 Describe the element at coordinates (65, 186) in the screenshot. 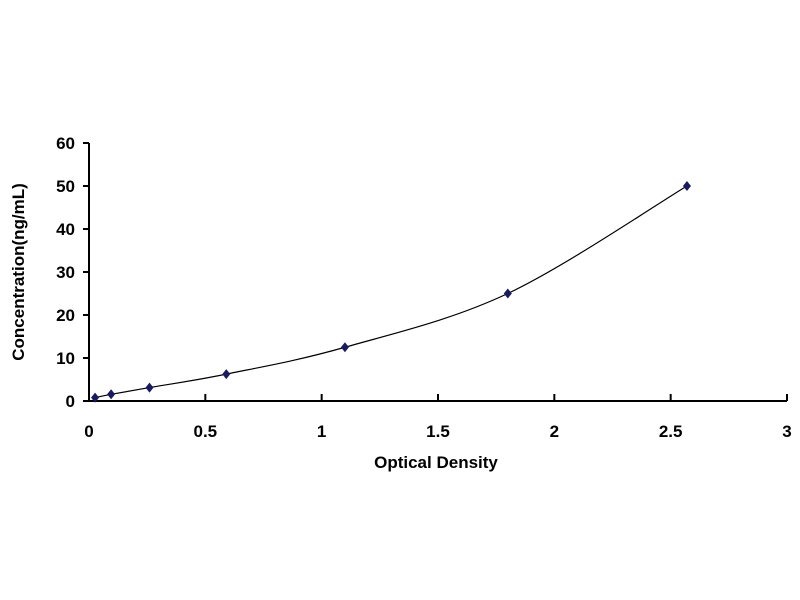

I see `y-tick-label: 50` at that location.